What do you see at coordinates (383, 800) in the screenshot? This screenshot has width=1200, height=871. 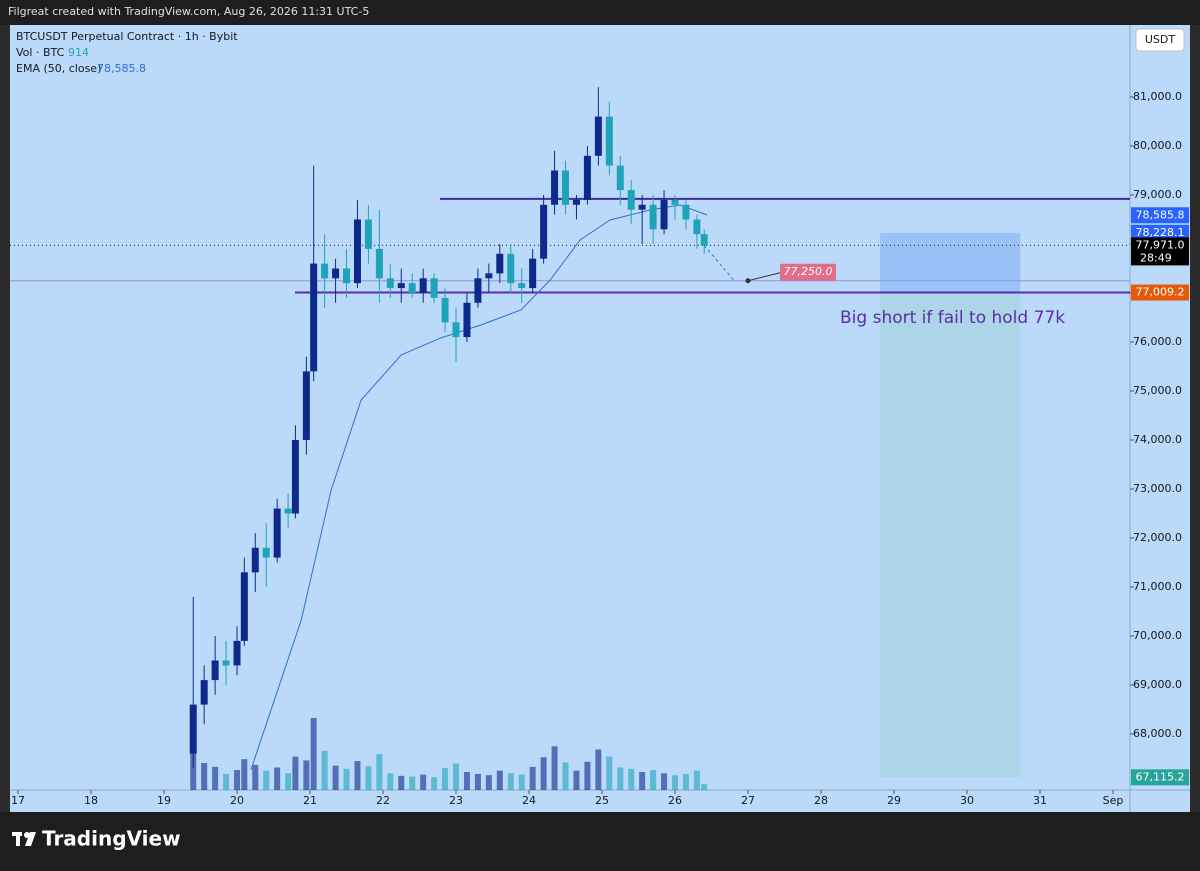 I see `x-tick-label: 22` at bounding box center [383, 800].